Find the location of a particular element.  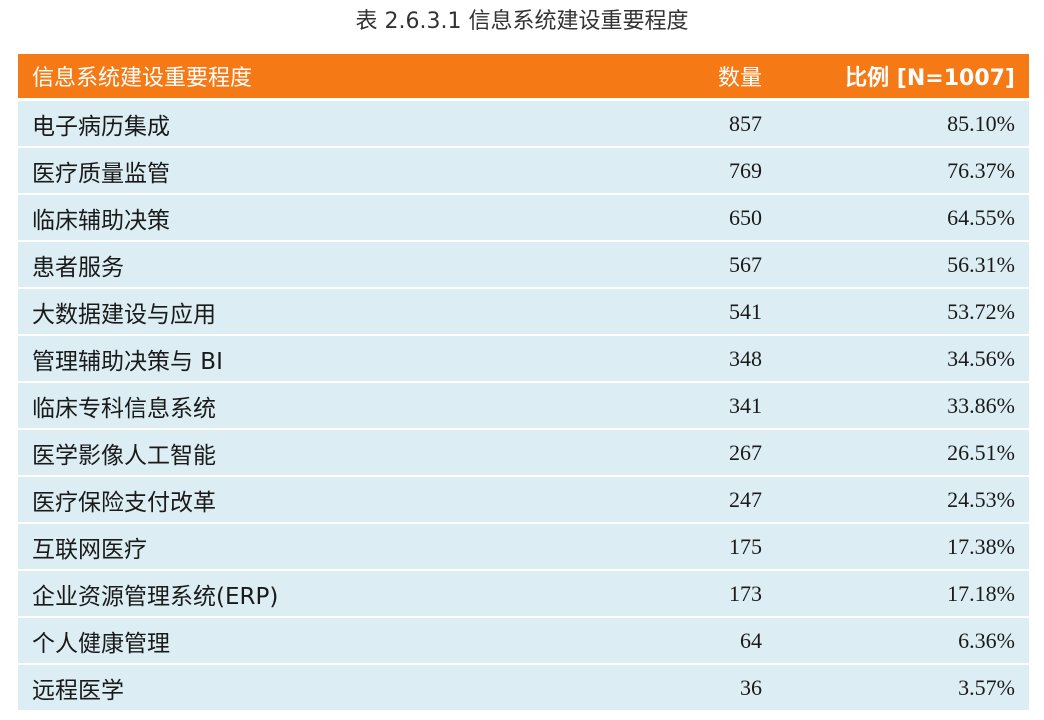

row-ratio: 76.37% is located at coordinates (981, 170).